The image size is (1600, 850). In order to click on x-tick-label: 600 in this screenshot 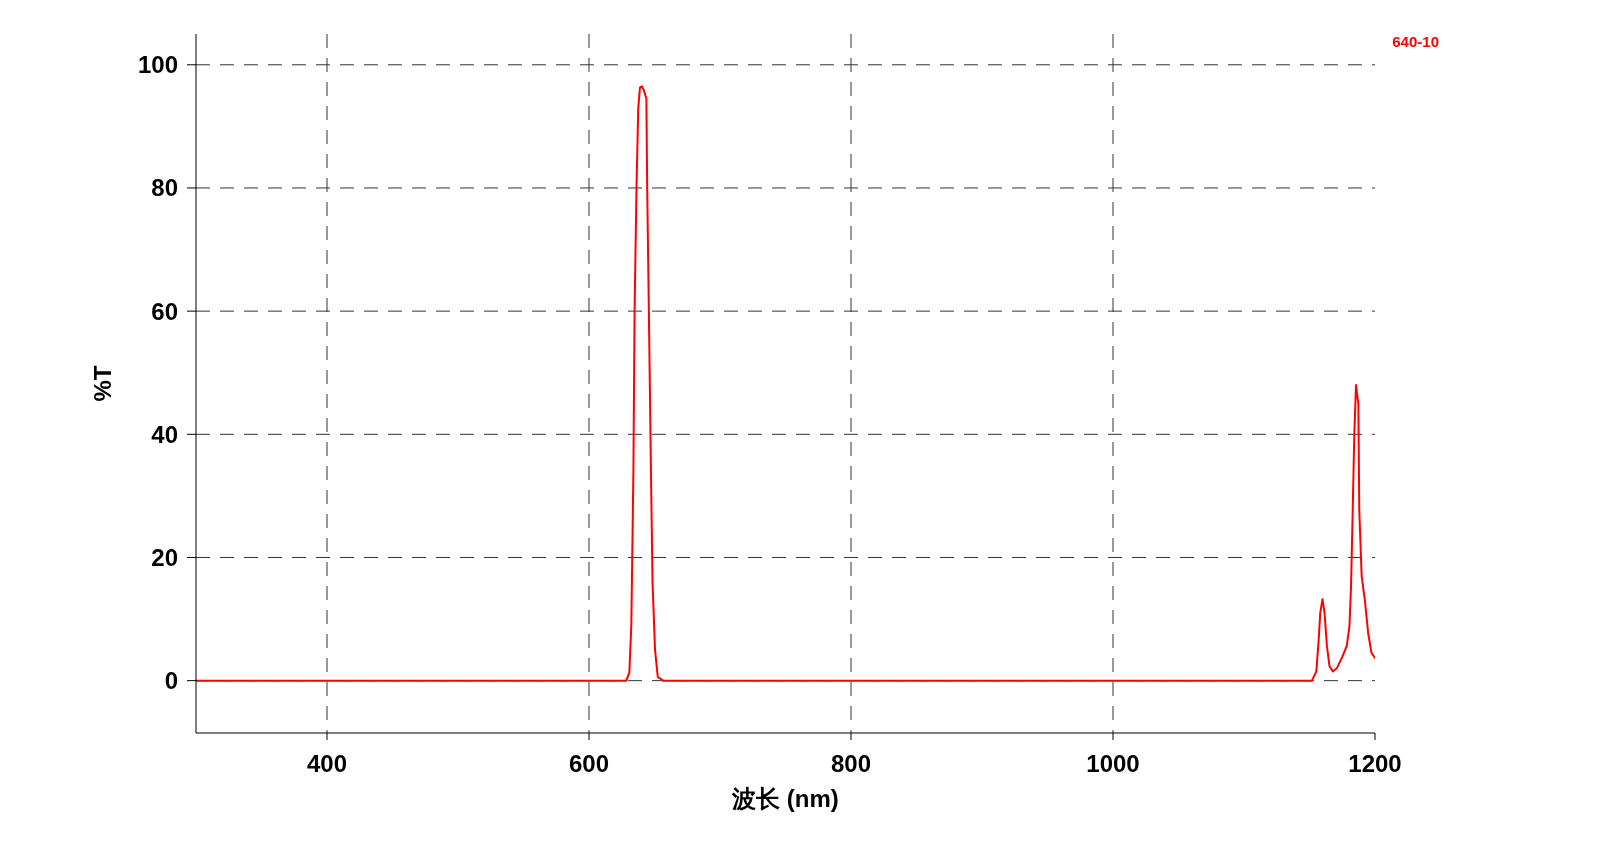, I will do `click(589, 764)`.